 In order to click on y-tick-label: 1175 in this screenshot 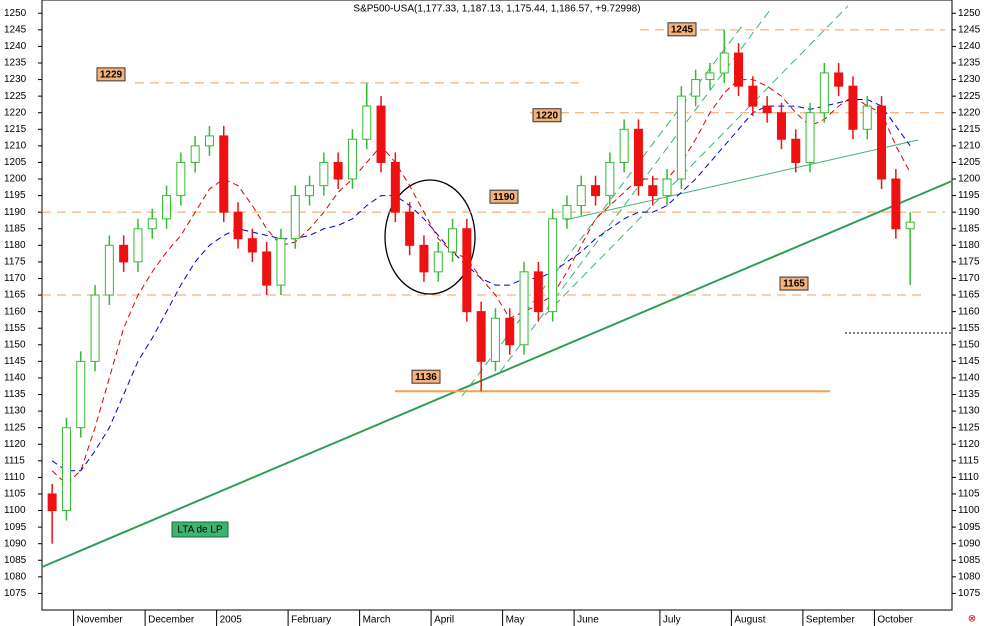, I will do `click(969, 262)`.